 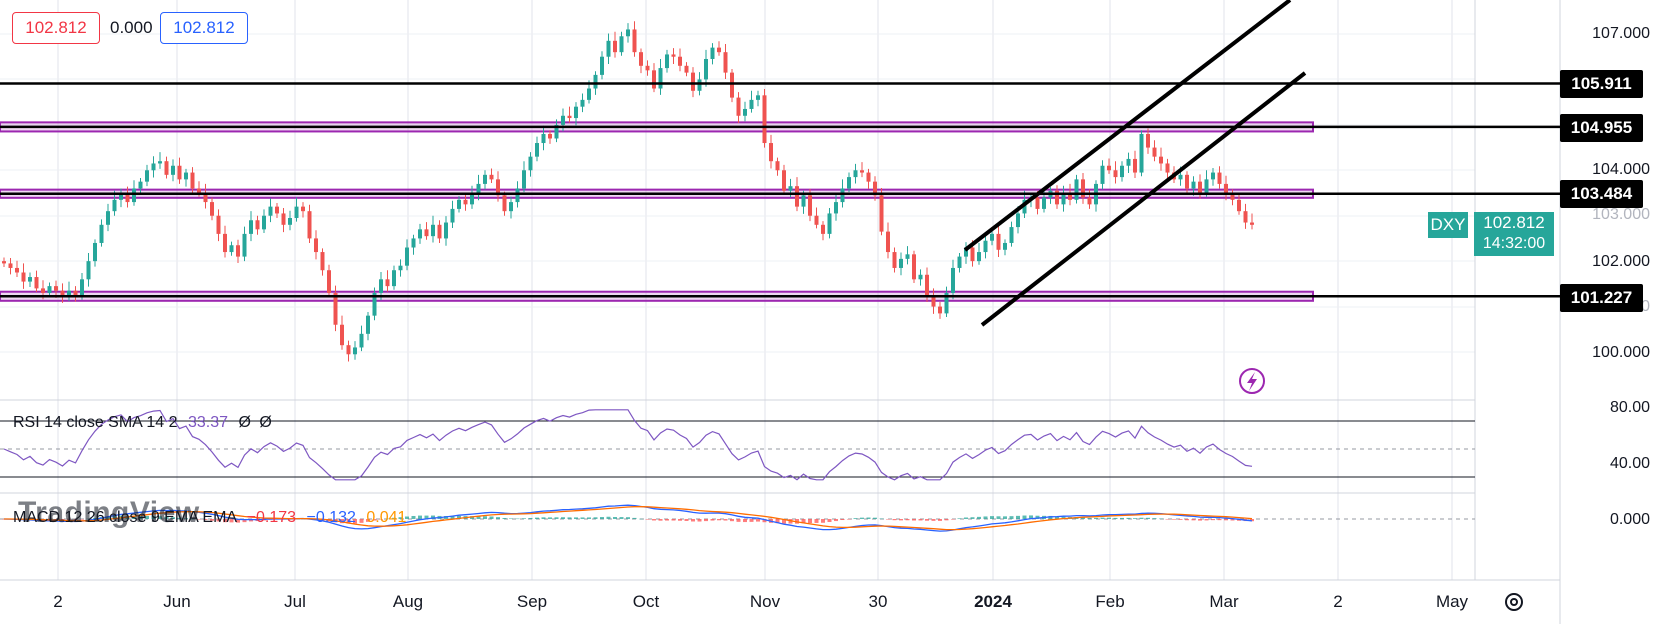 What do you see at coordinates (1252, 381) in the screenshot?
I see `lightning-icon` at bounding box center [1252, 381].